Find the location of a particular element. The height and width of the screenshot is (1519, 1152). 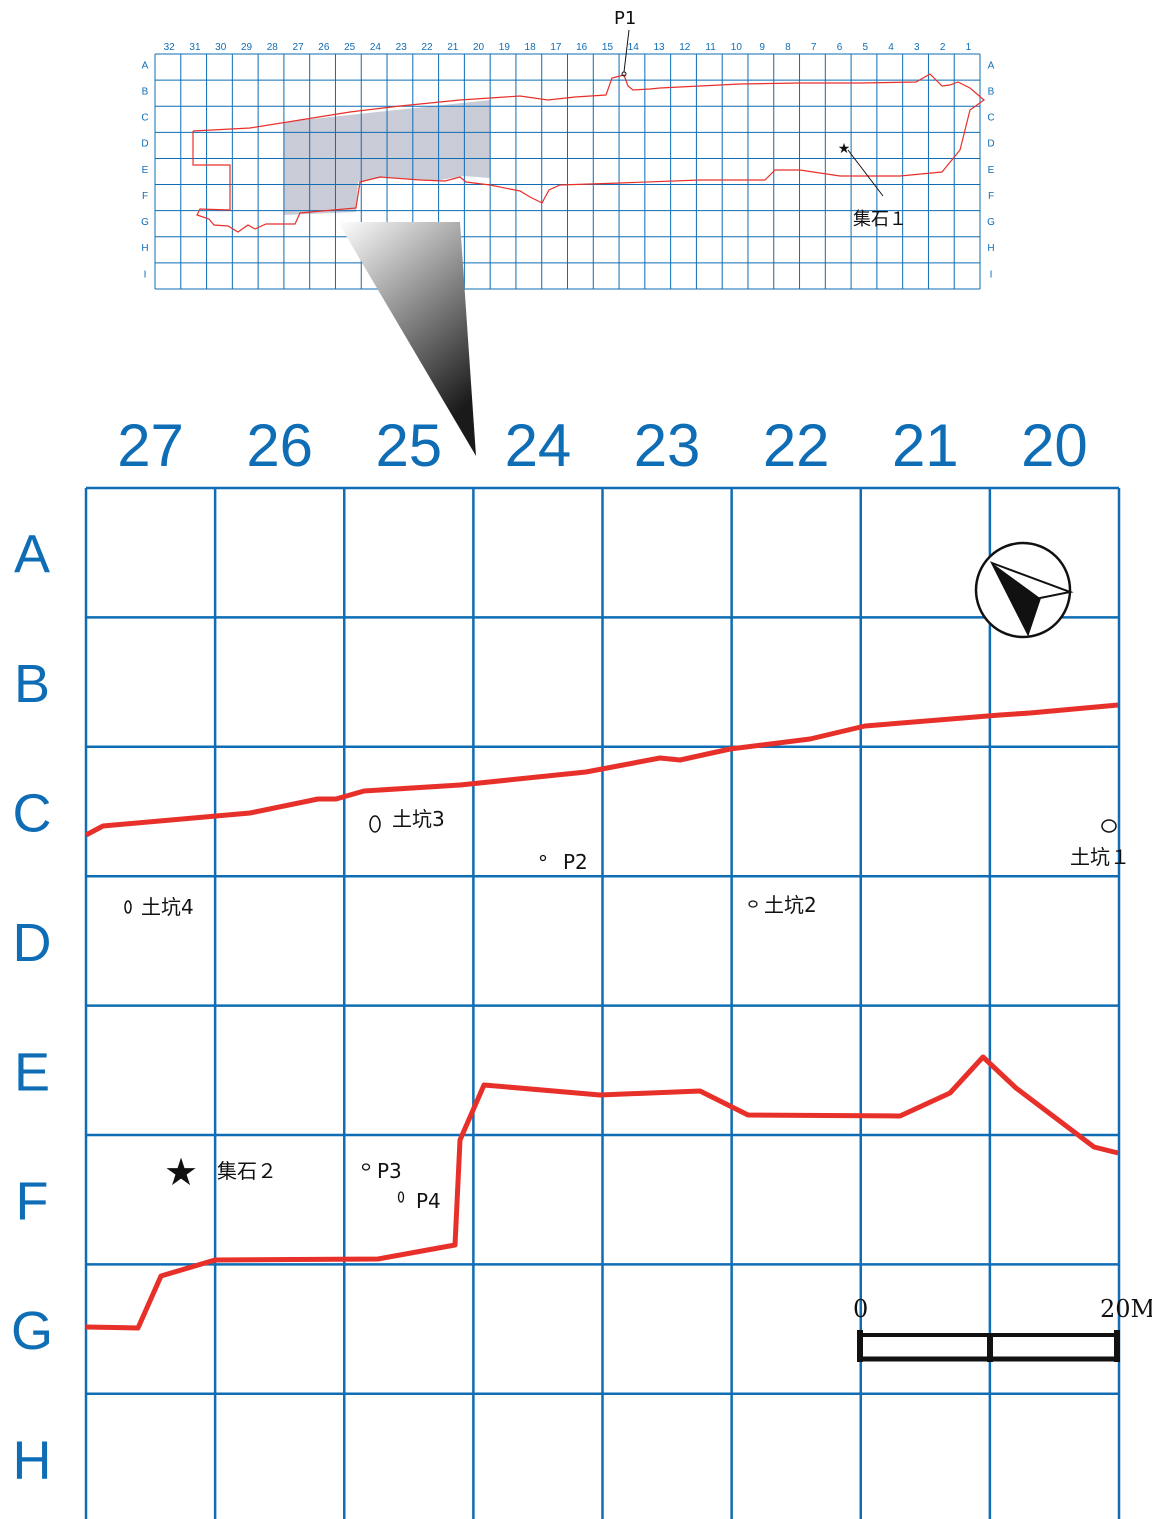

overview-row-label-left: F is located at coordinates (145, 196).